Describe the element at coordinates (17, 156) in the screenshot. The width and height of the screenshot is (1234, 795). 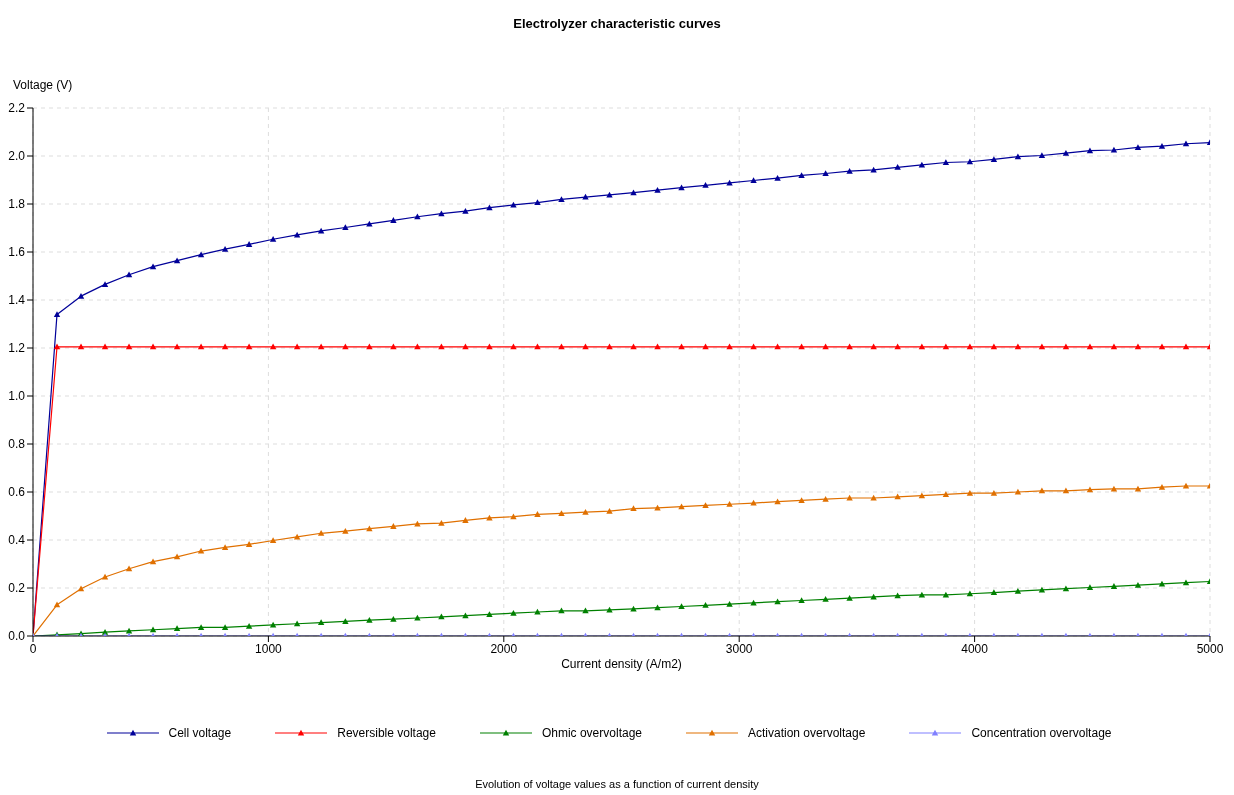
I see `y-tick-label: 2.0` at that location.